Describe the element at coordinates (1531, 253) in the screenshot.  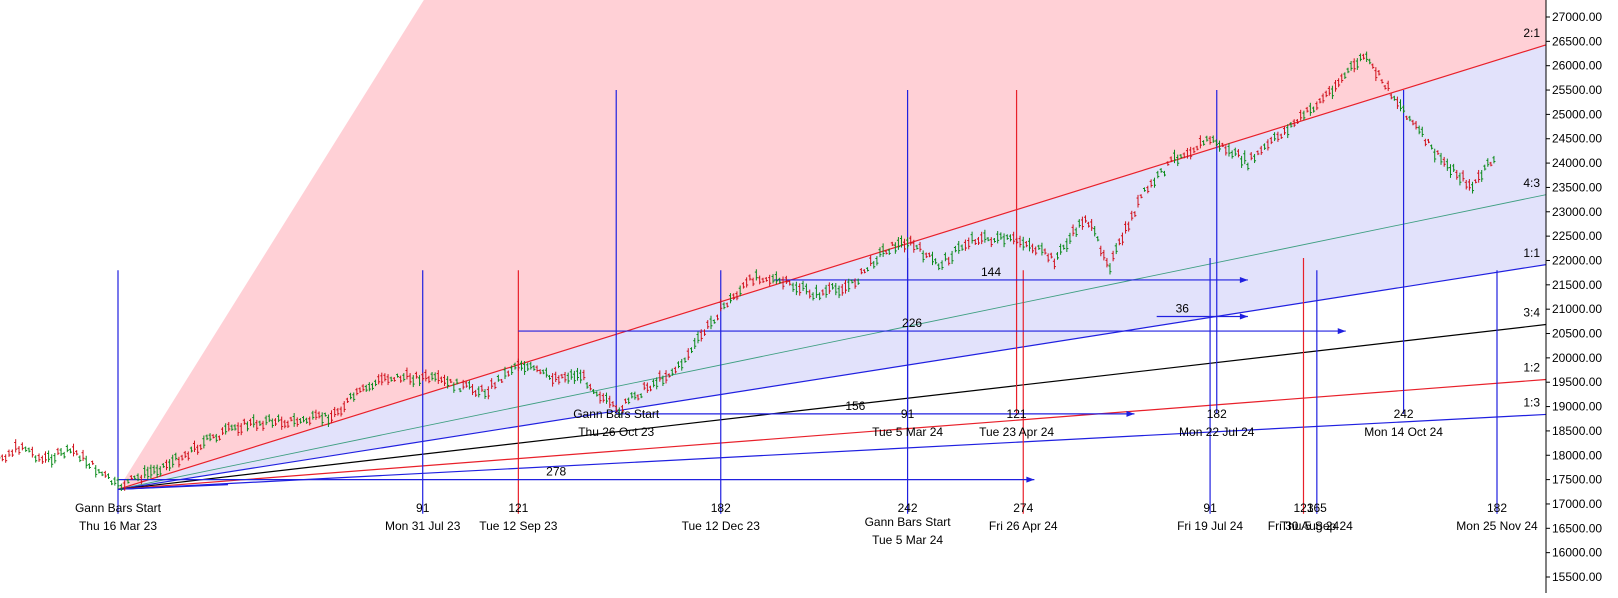
I see `fan-label-1-1: 1:1` at that location.